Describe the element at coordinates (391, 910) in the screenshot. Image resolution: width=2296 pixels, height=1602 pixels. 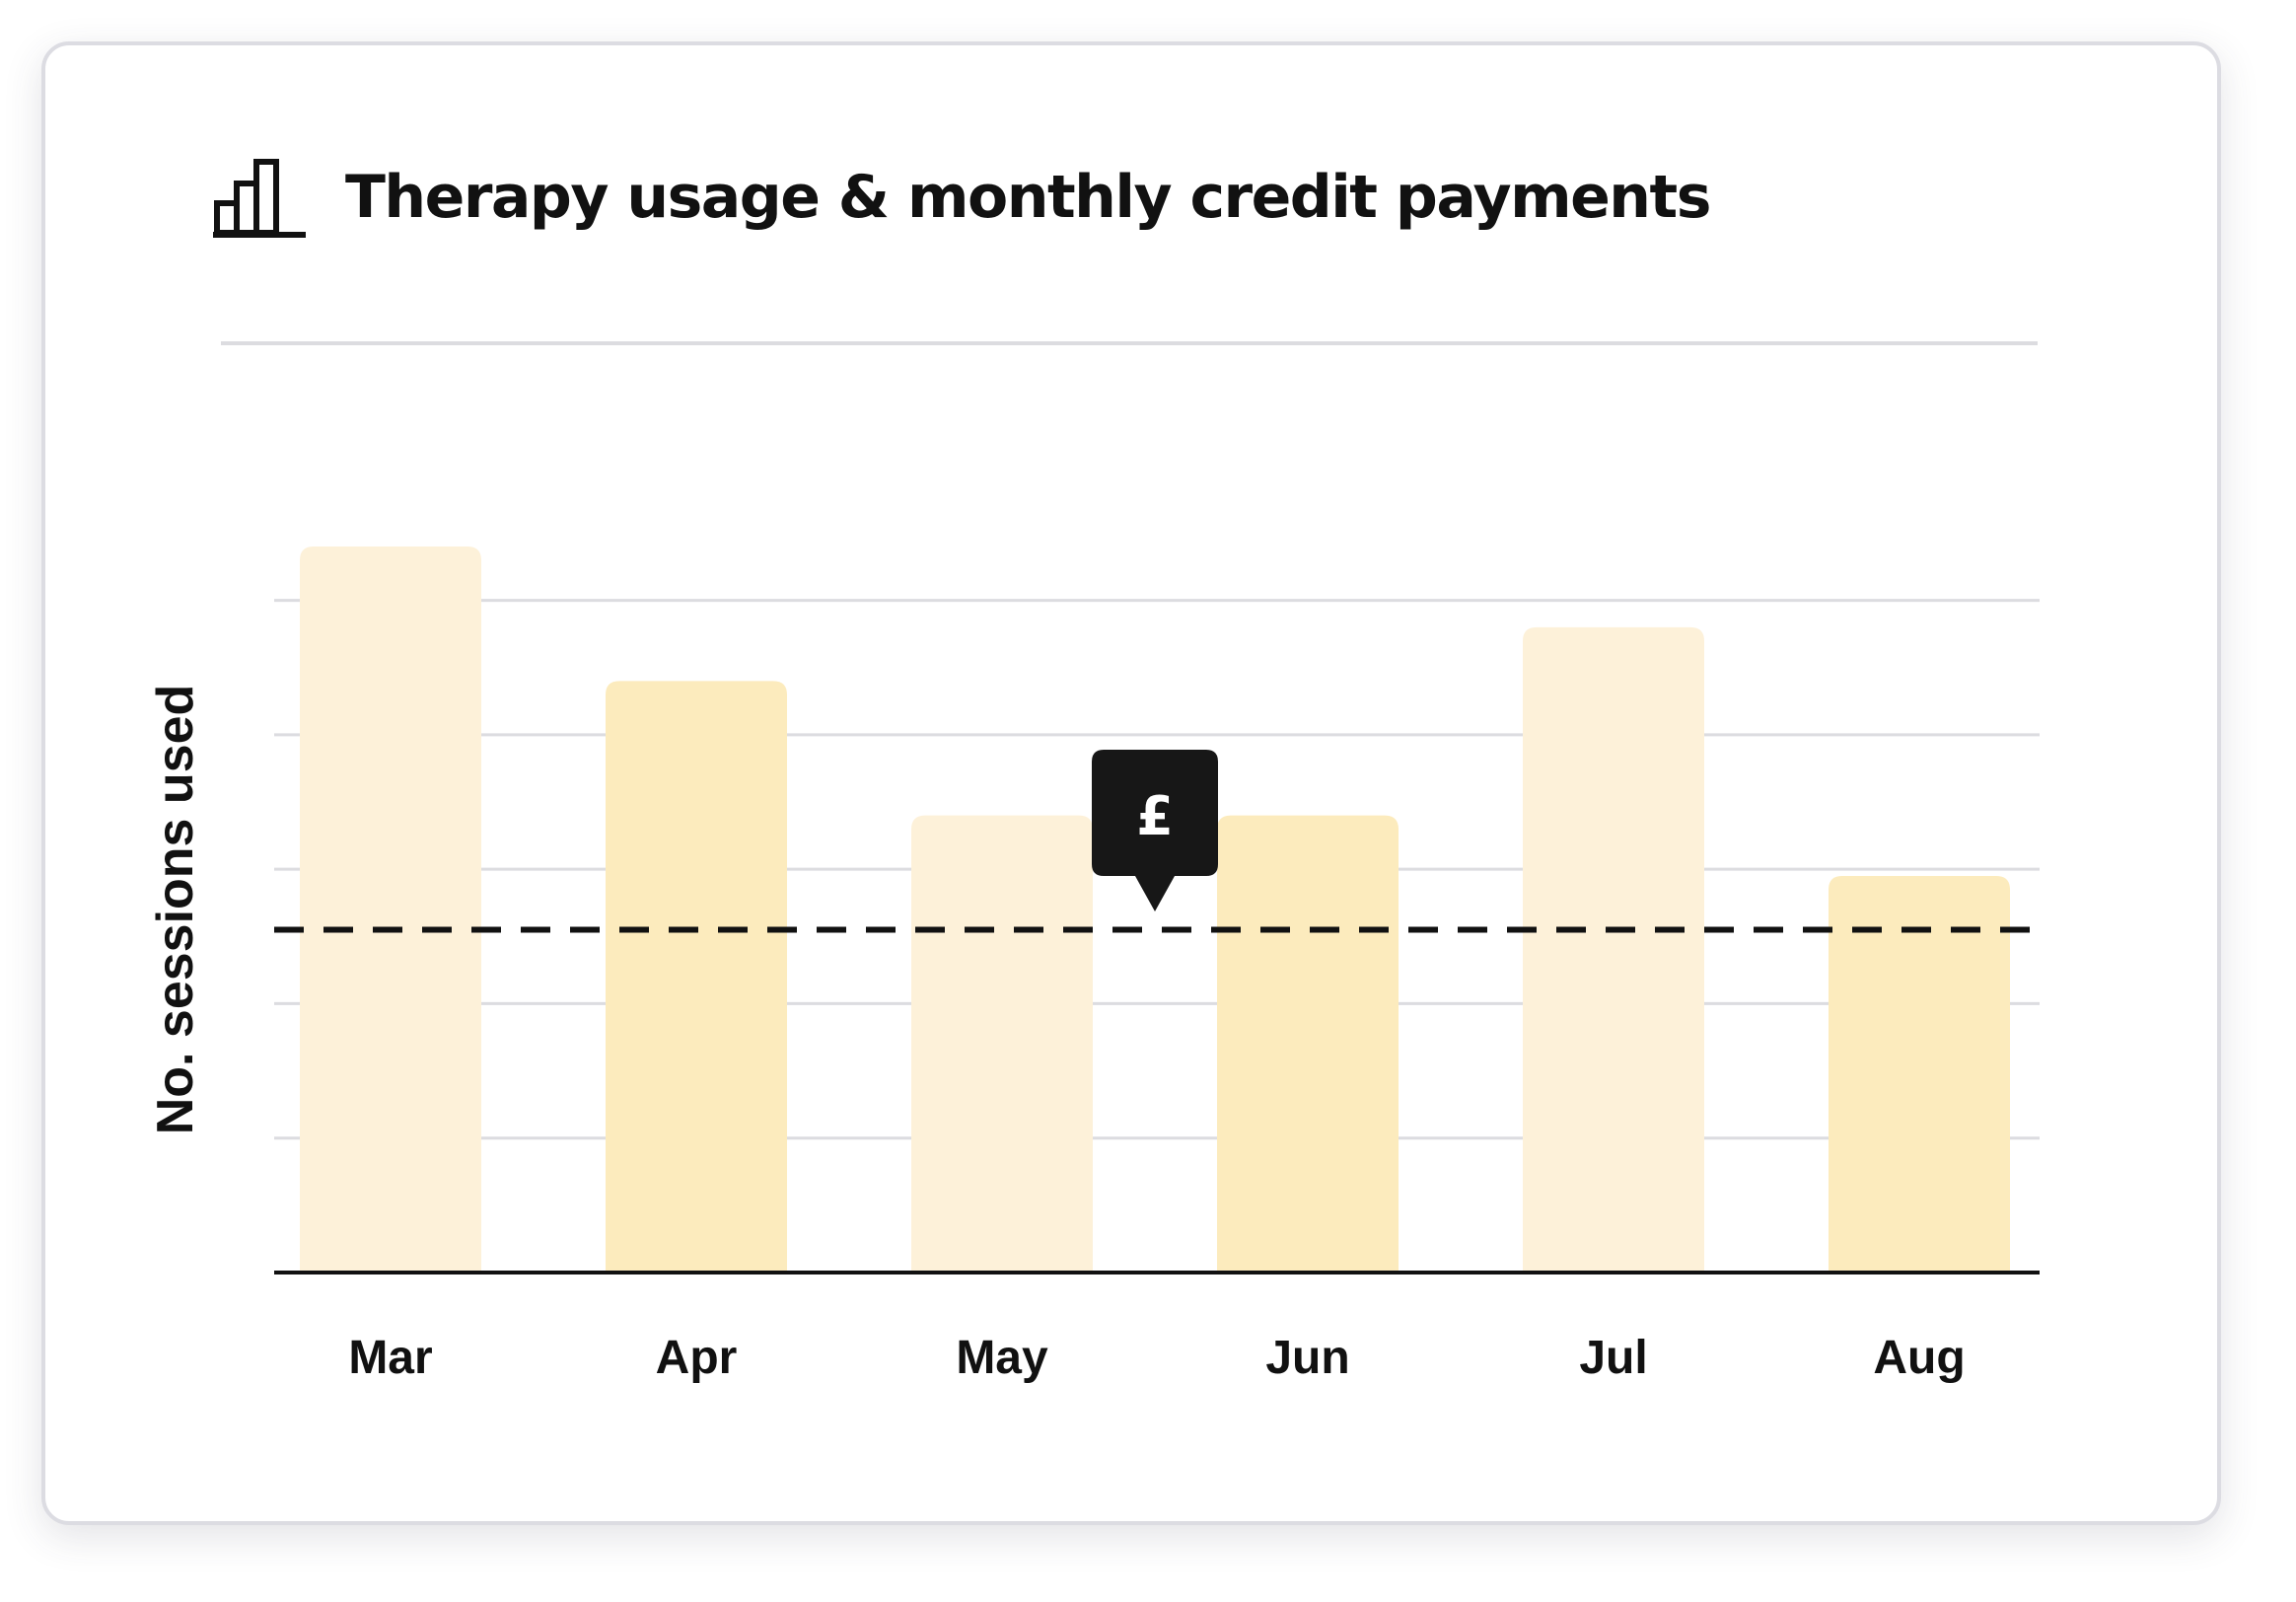
I see `bar-mar` at that location.